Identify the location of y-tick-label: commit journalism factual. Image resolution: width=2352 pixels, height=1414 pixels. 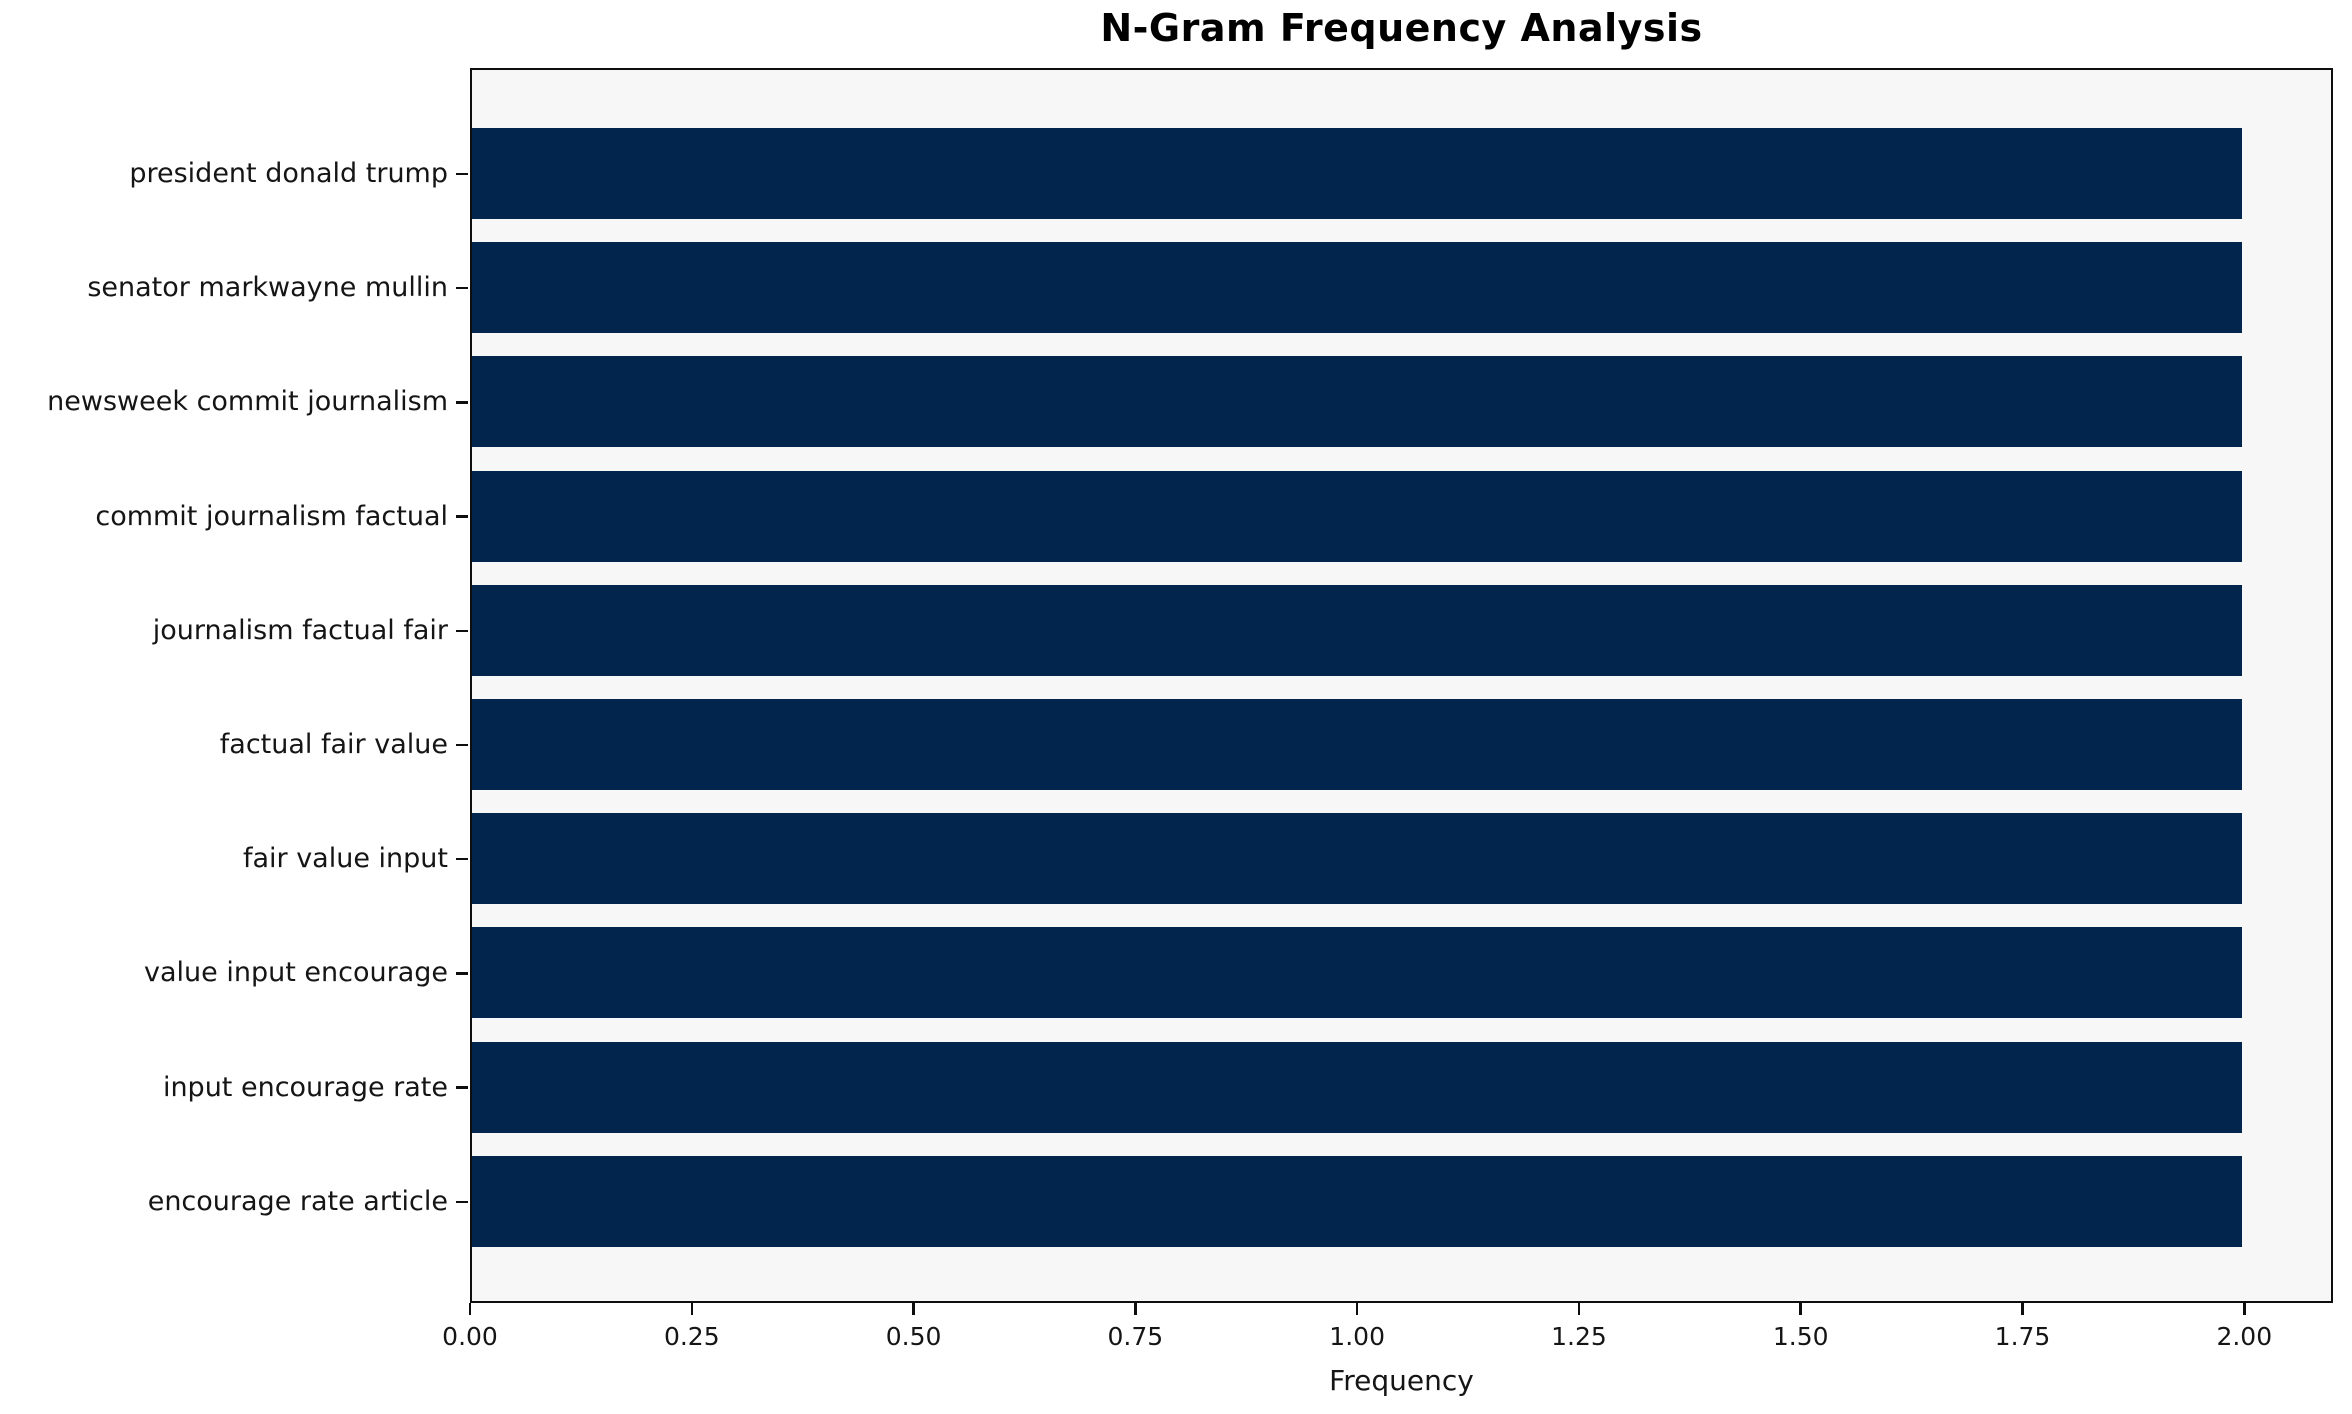
(271, 516).